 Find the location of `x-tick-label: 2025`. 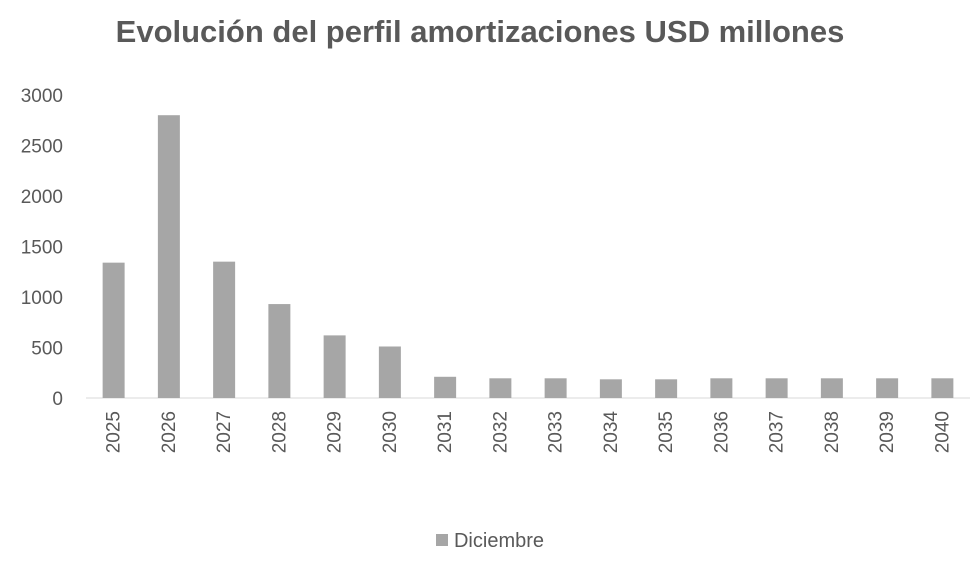

x-tick-label: 2025 is located at coordinates (114, 432).